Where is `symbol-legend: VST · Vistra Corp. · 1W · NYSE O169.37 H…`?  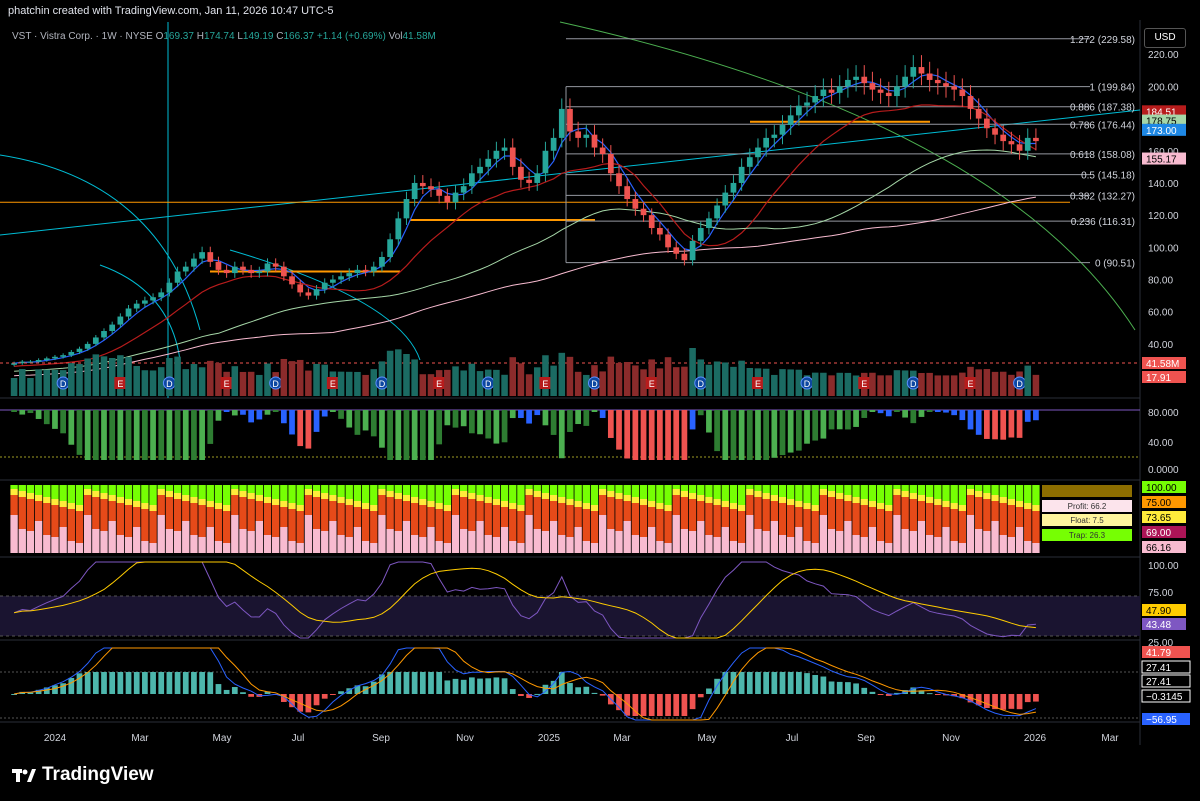 symbol-legend: VST · Vistra Corp. · 1W · NYSE O169.37 H… is located at coordinates (224, 36).